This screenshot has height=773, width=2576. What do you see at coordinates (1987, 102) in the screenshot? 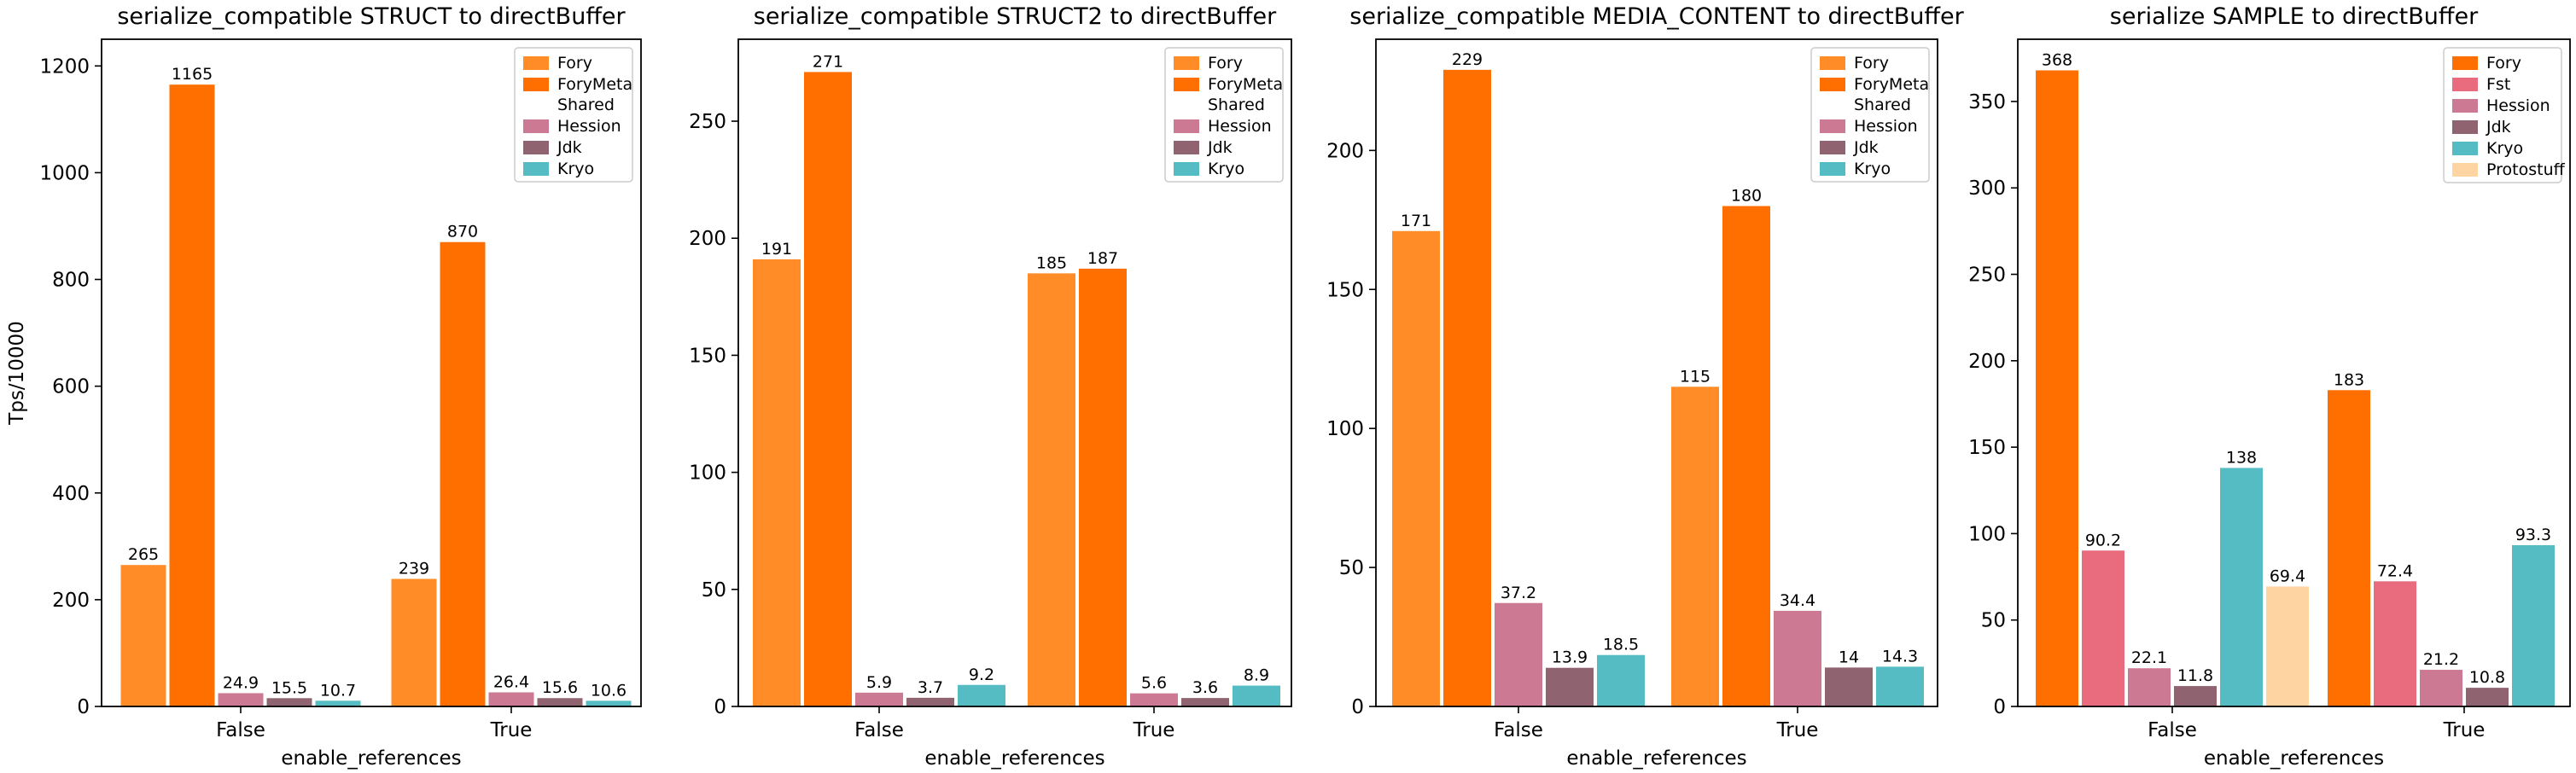
I see `y-tick-label: 350` at bounding box center [1987, 102].